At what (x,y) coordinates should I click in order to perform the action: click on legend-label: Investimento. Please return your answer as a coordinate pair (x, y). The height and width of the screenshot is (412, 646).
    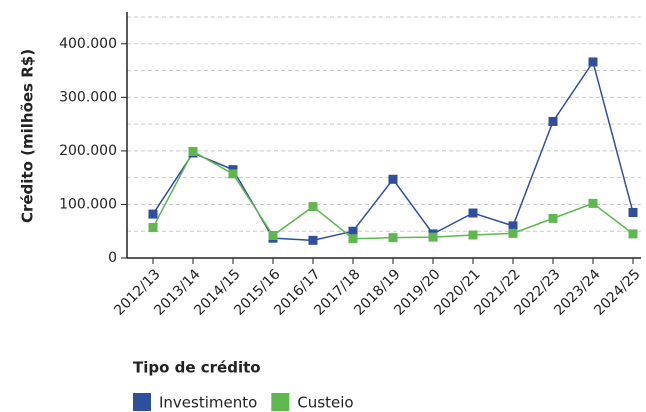
    Looking at the image, I should click on (208, 403).